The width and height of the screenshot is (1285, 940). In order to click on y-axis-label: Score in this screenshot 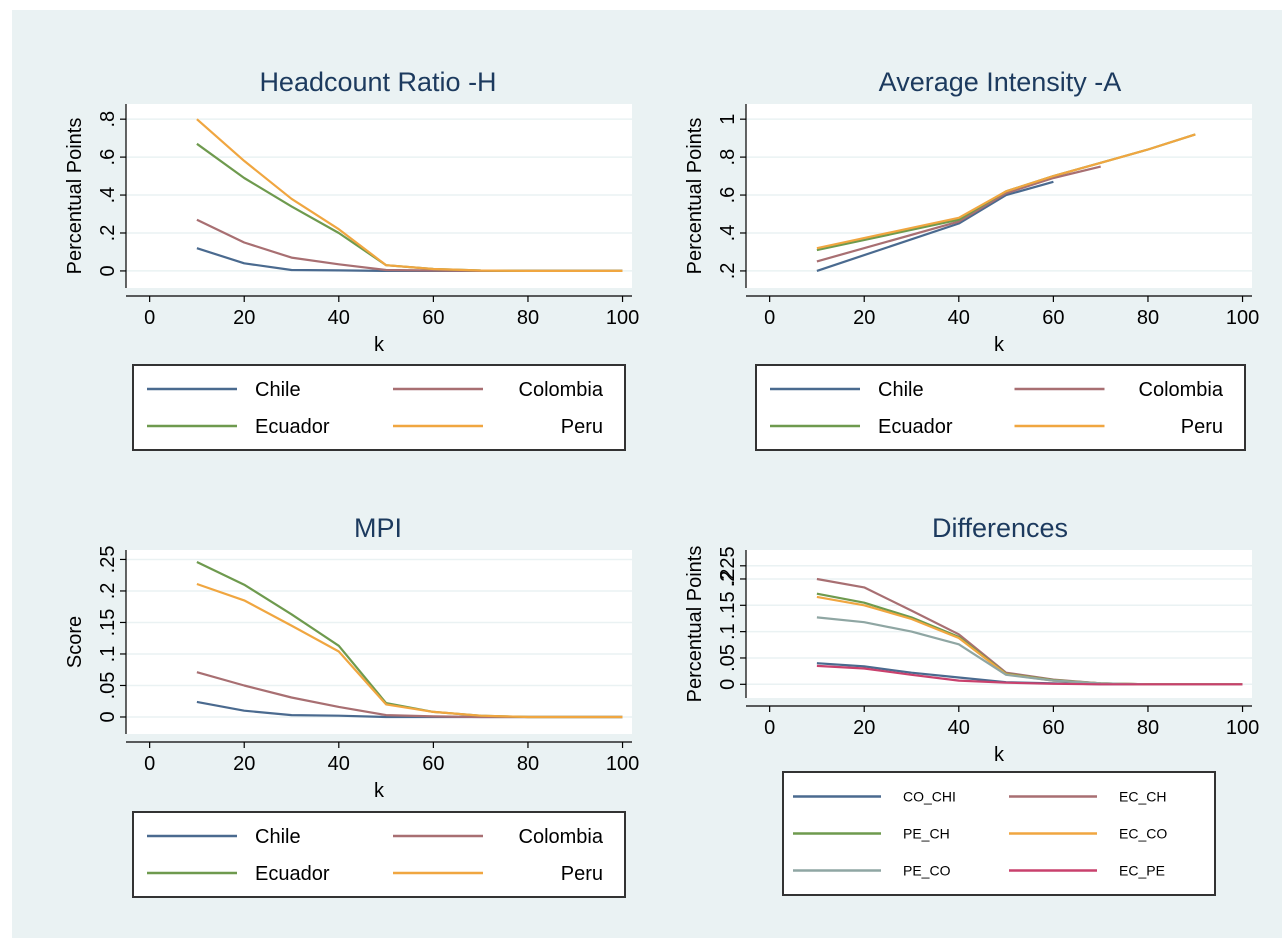, I will do `click(75, 642)`.